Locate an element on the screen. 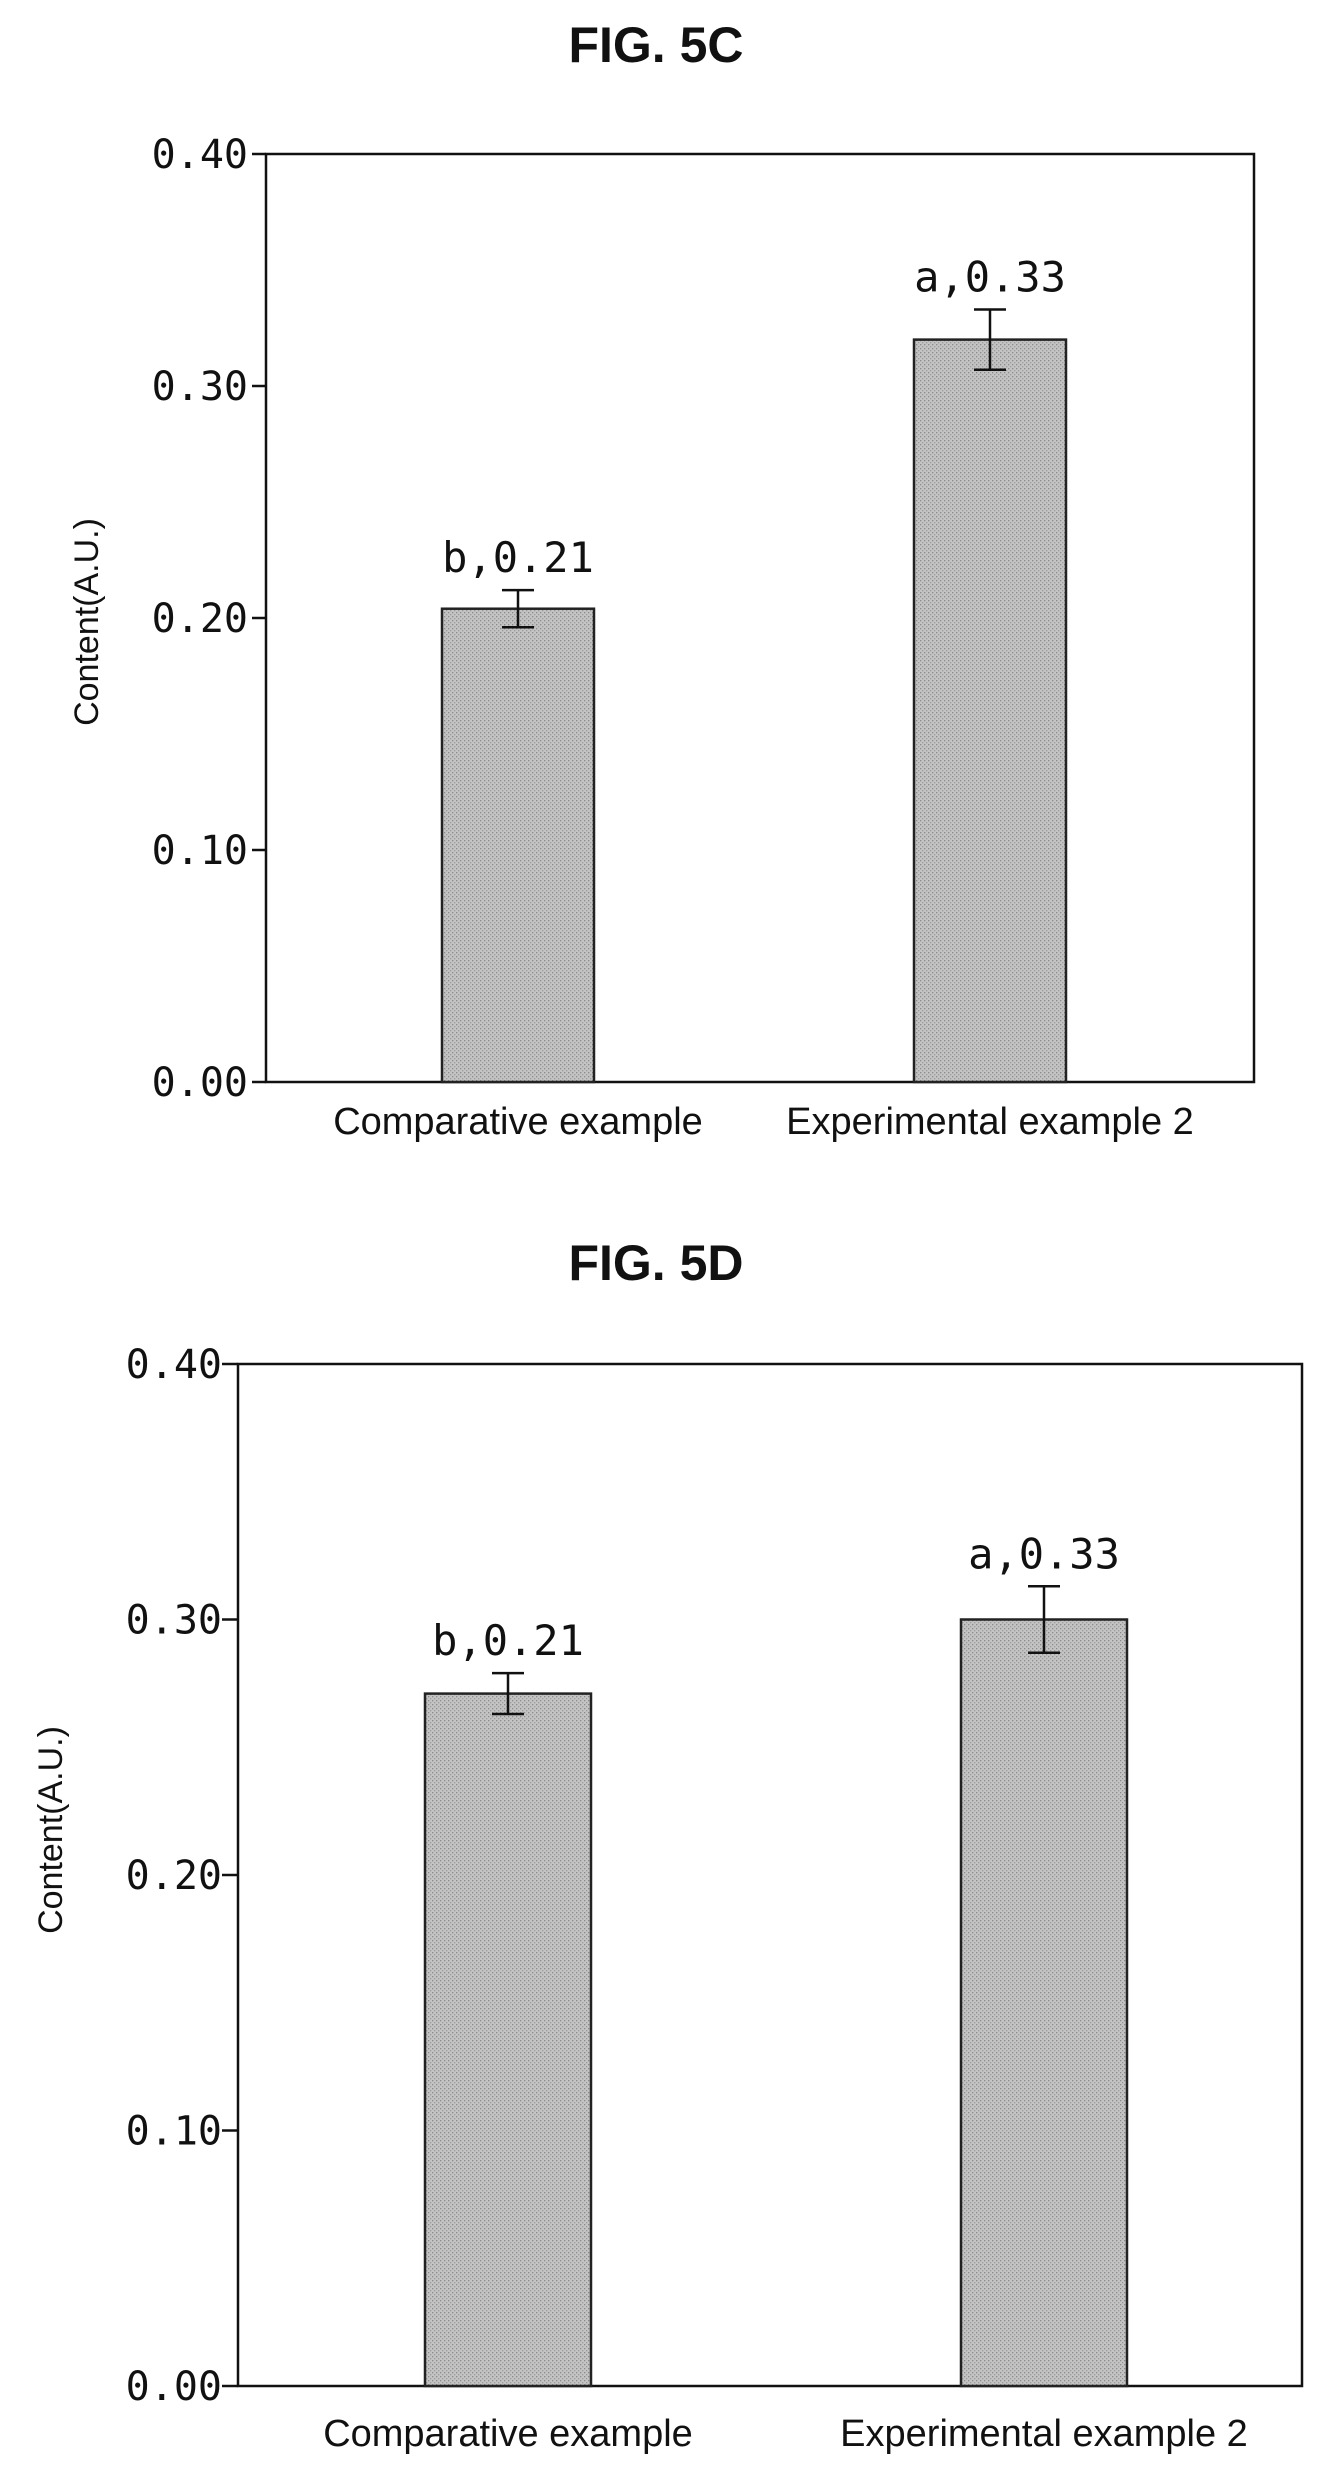  chart-title: FIG. 5D is located at coordinates (655, 1263).